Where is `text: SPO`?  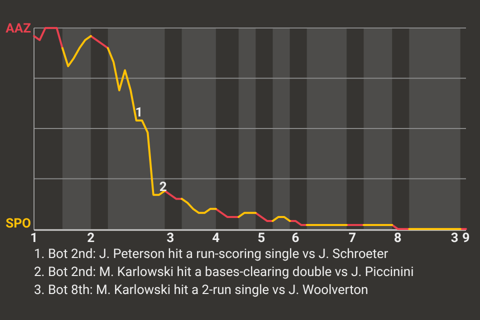 text: SPO is located at coordinates (19, 224).